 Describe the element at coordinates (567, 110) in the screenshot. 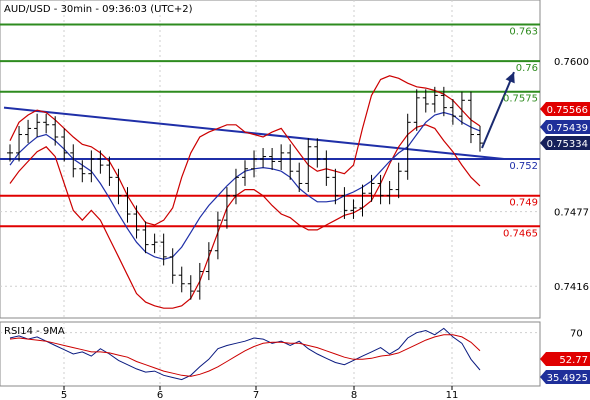

I see `price-tag-label: 0.75566` at that location.